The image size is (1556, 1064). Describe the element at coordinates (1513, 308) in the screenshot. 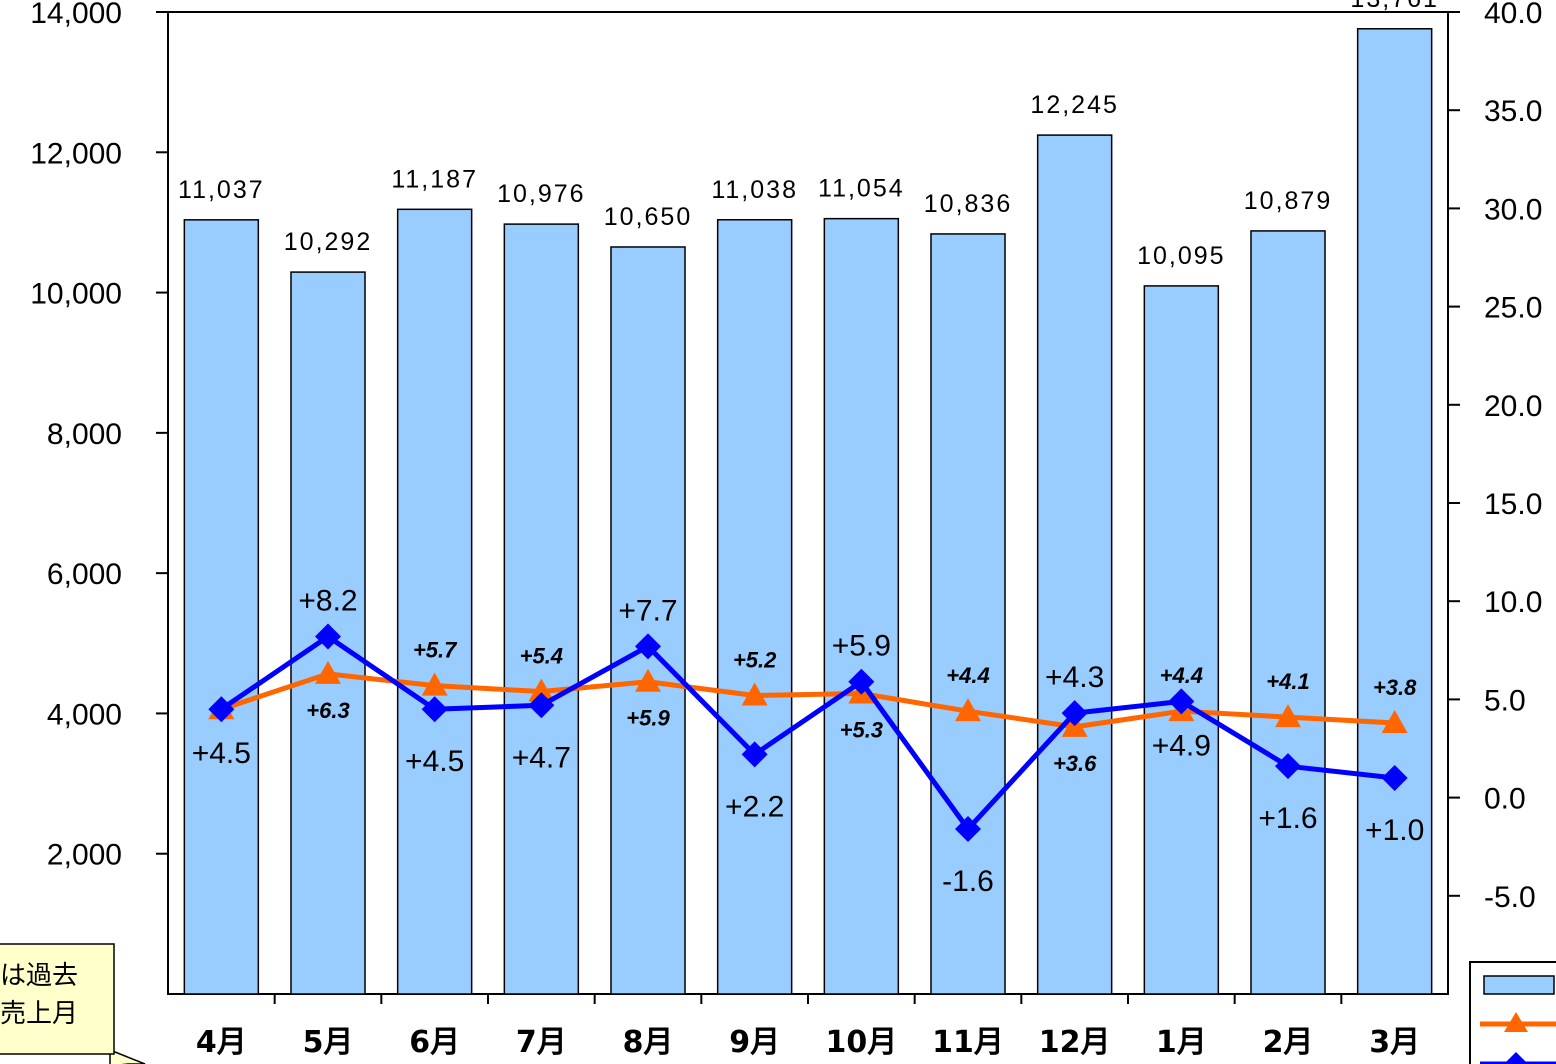

I see `right-tick-label-6: 25.0` at that location.